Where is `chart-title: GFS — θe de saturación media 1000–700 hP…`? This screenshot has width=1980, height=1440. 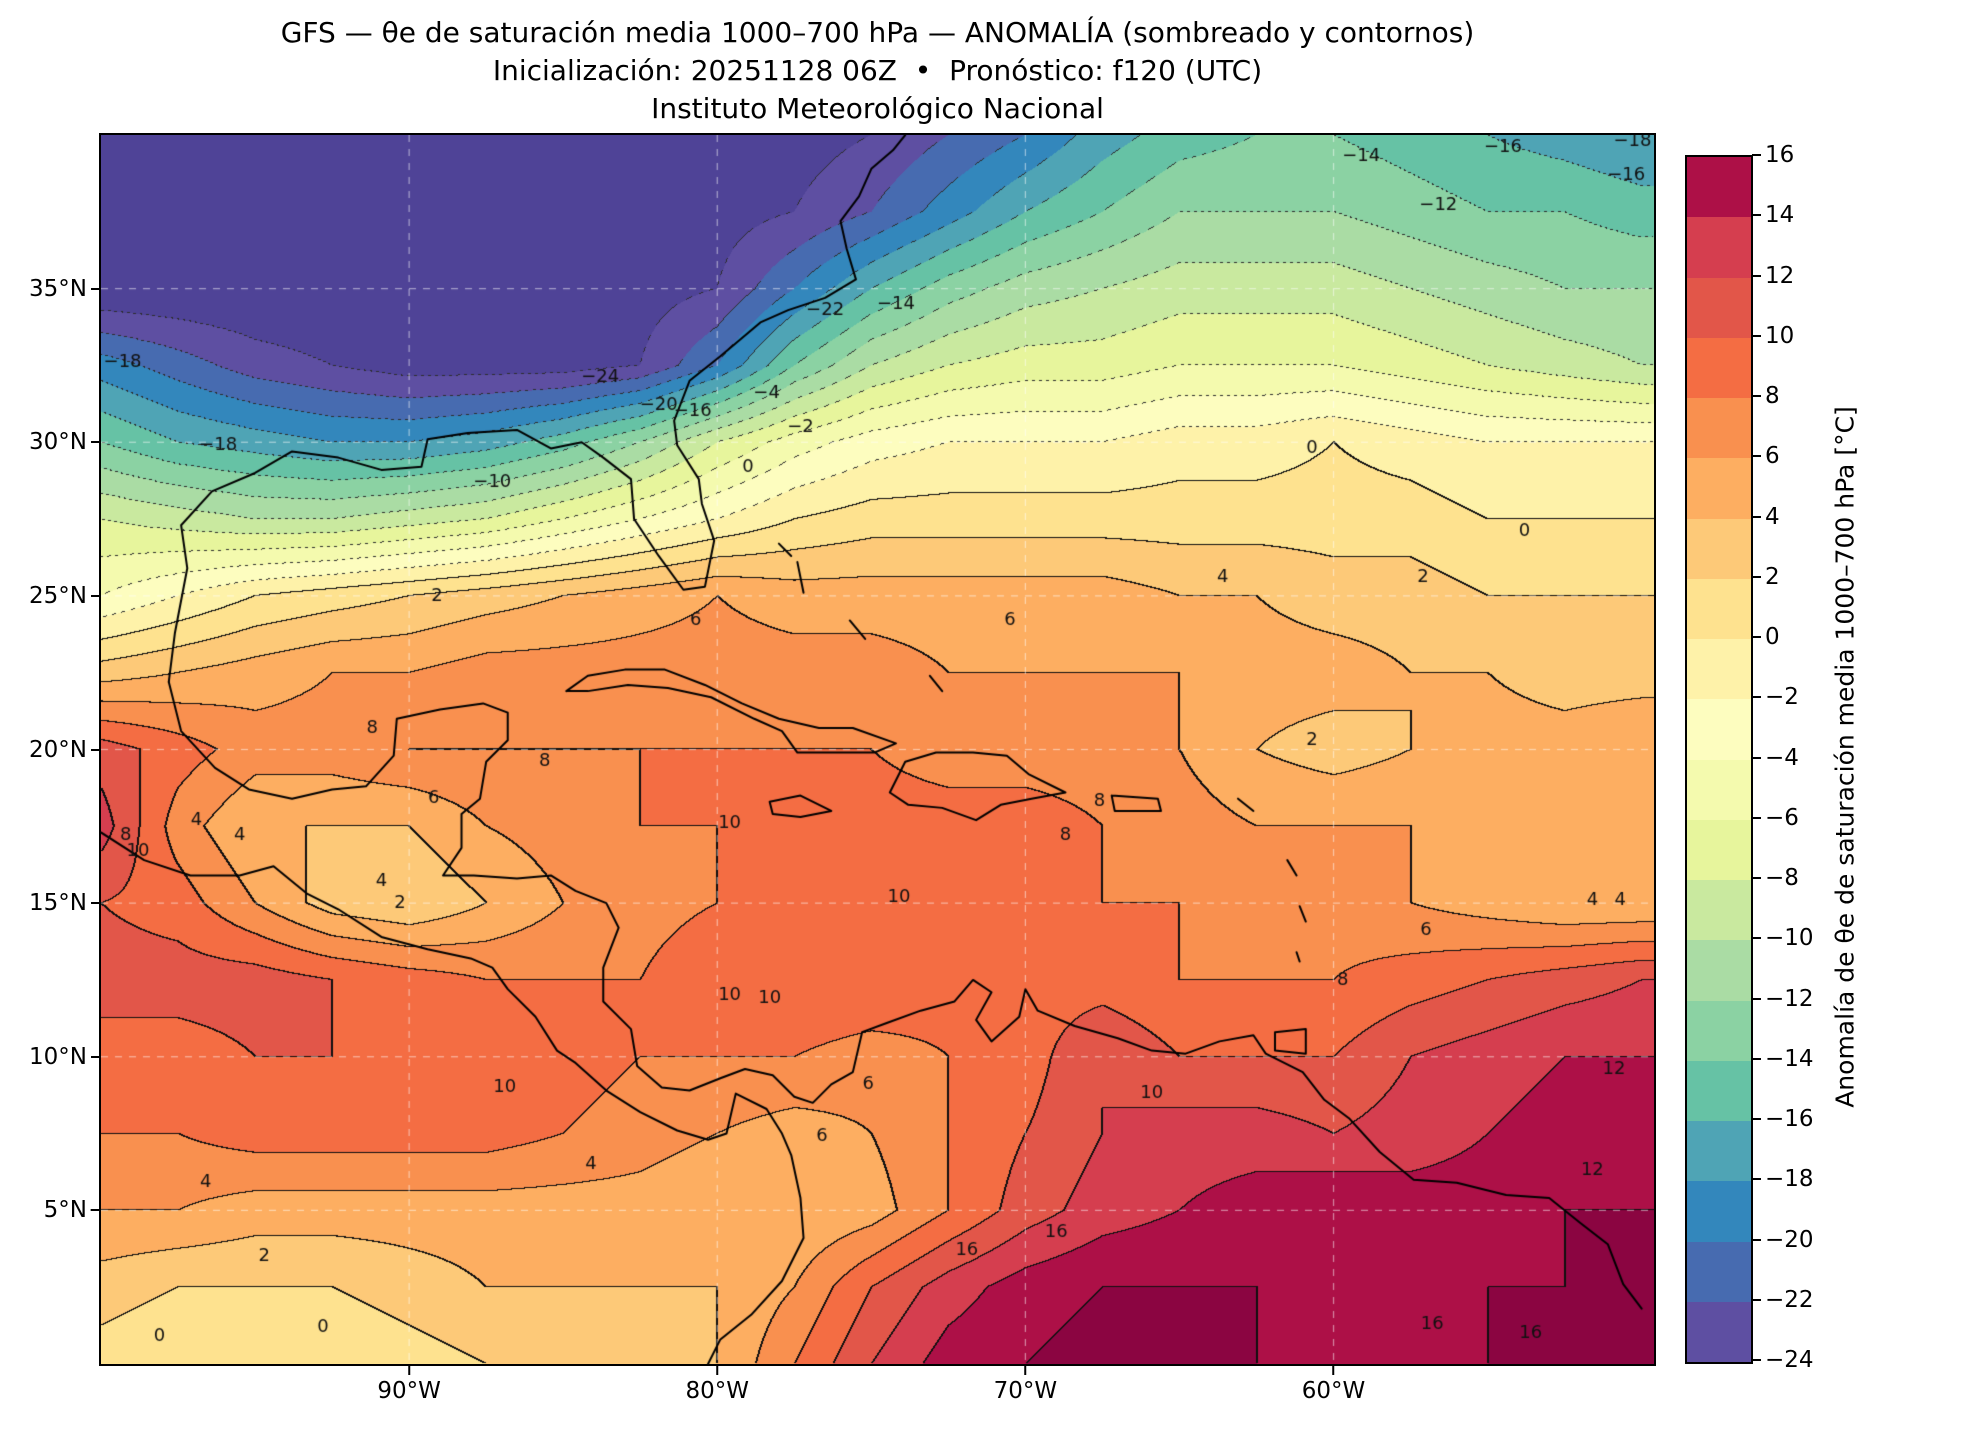
chart-title: GFS — θe de saturación media 1000–700 hP… is located at coordinates (877, 32).